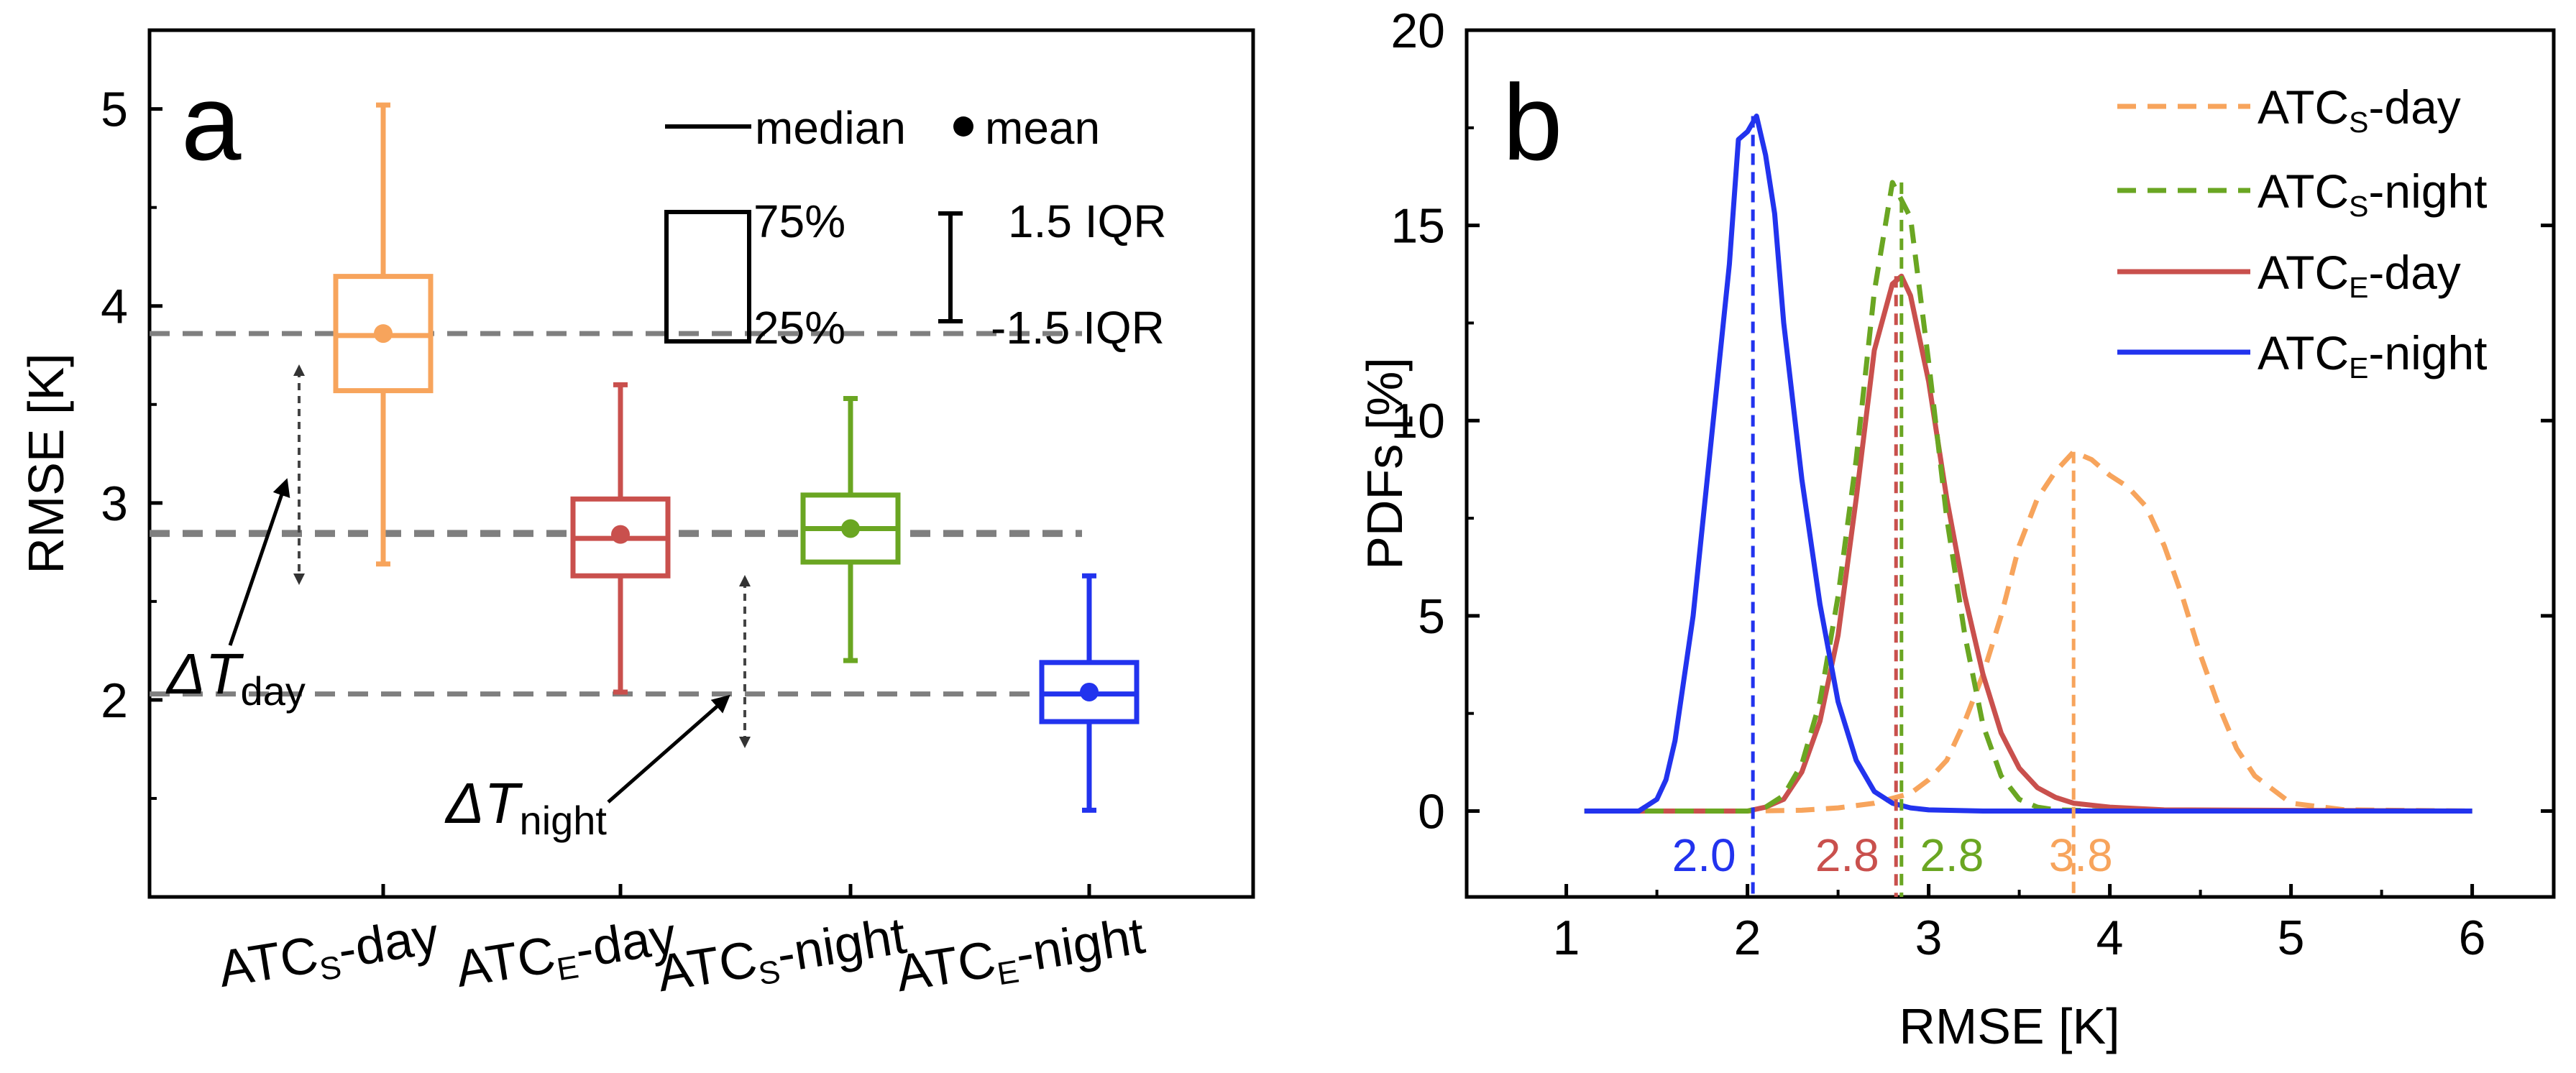  I want to click on legend-whisker-high-label: 1.5 IQR, so click(1087, 221).